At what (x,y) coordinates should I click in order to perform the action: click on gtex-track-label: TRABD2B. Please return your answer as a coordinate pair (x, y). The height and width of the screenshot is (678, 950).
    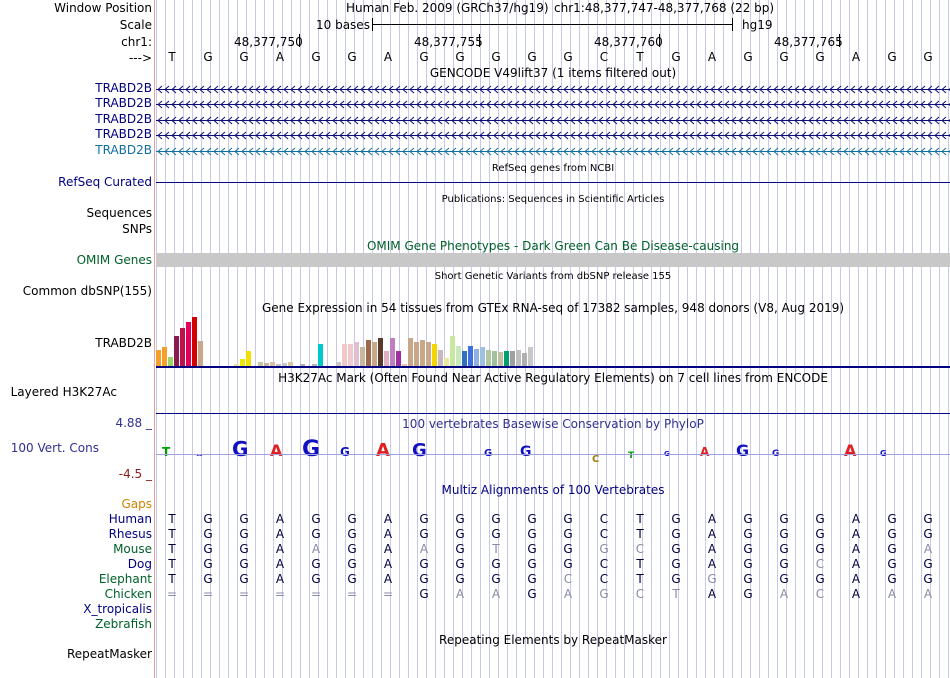
    Looking at the image, I should click on (123, 343).